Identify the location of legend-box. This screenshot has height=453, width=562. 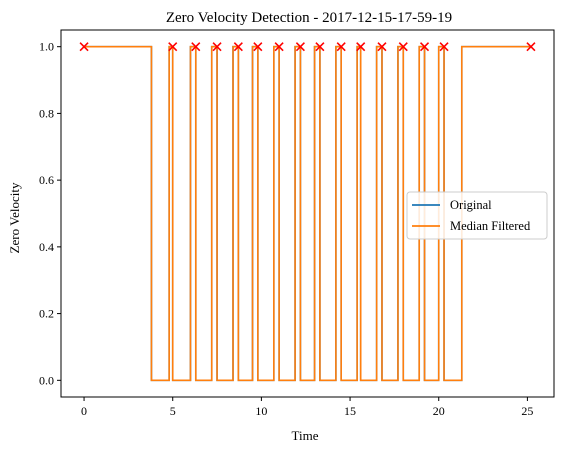
(477, 215).